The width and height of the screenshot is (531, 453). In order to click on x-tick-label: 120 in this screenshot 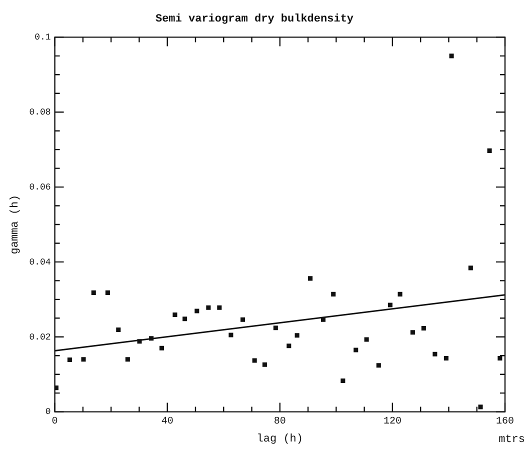, I will do `click(392, 422)`.